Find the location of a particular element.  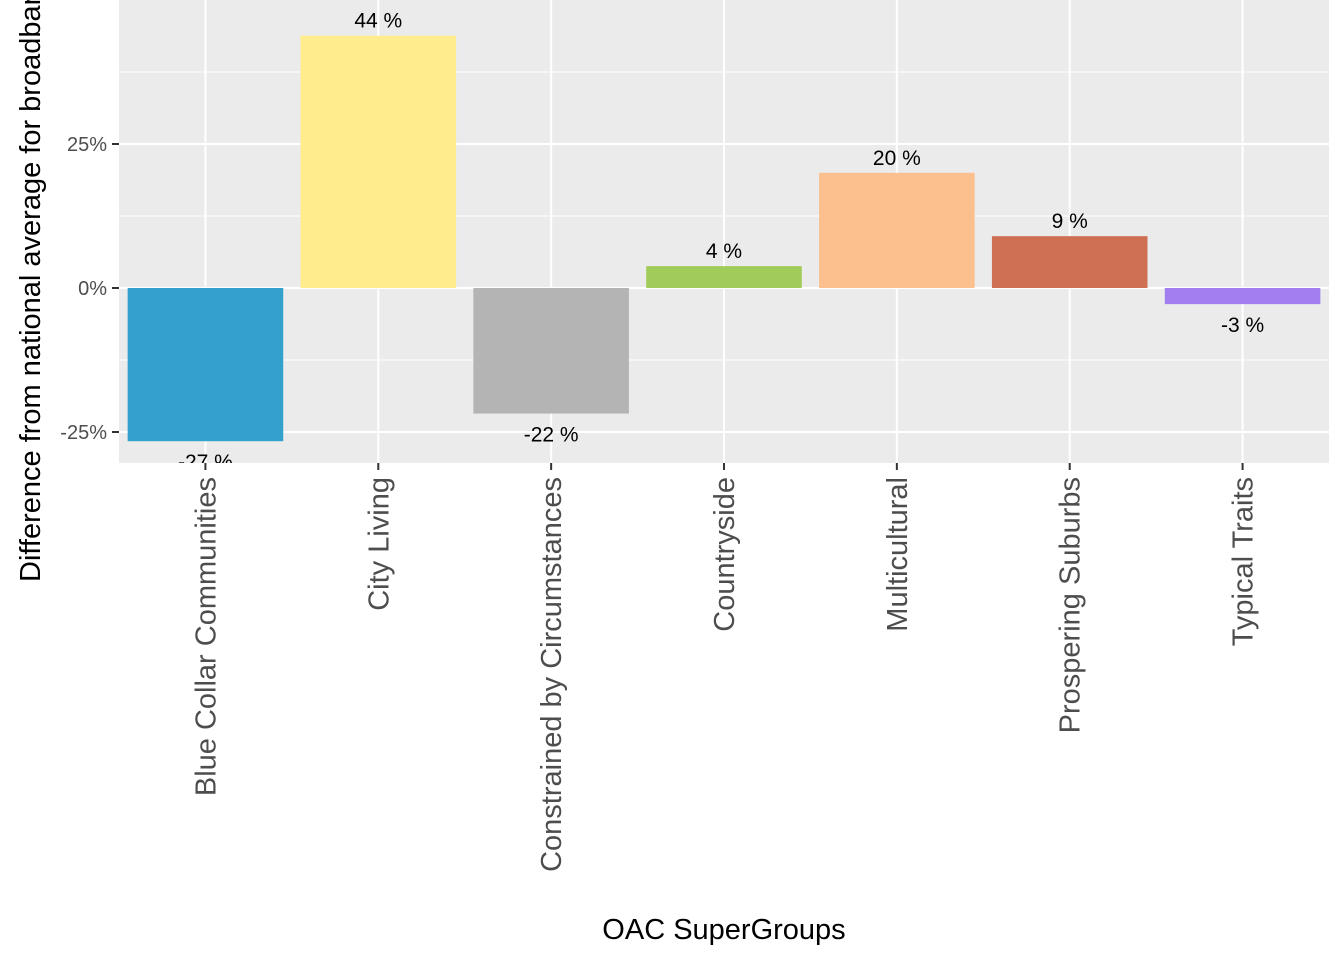

data-label: -22 % is located at coordinates (551, 435).